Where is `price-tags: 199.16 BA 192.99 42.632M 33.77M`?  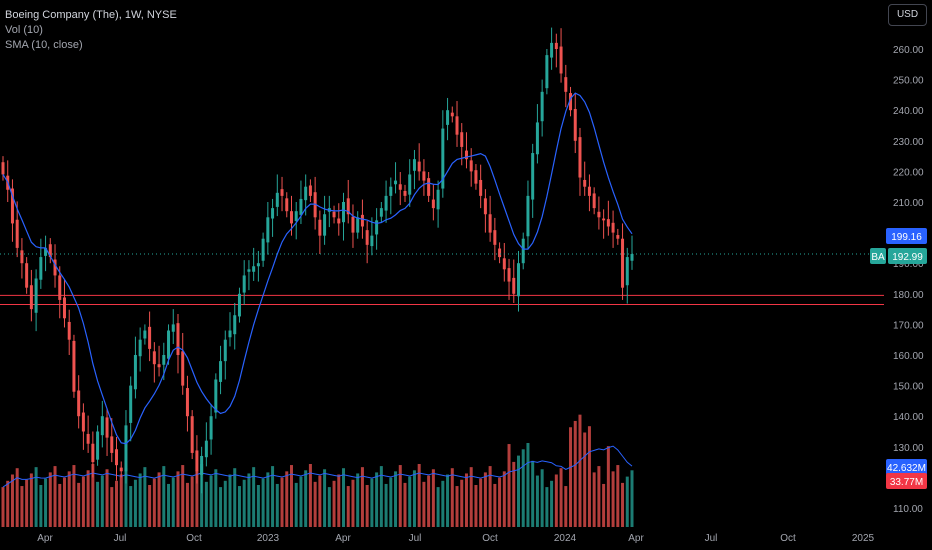 price-tags: 199.16 BA 192.99 42.632M 33.77M is located at coordinates (898, 358).